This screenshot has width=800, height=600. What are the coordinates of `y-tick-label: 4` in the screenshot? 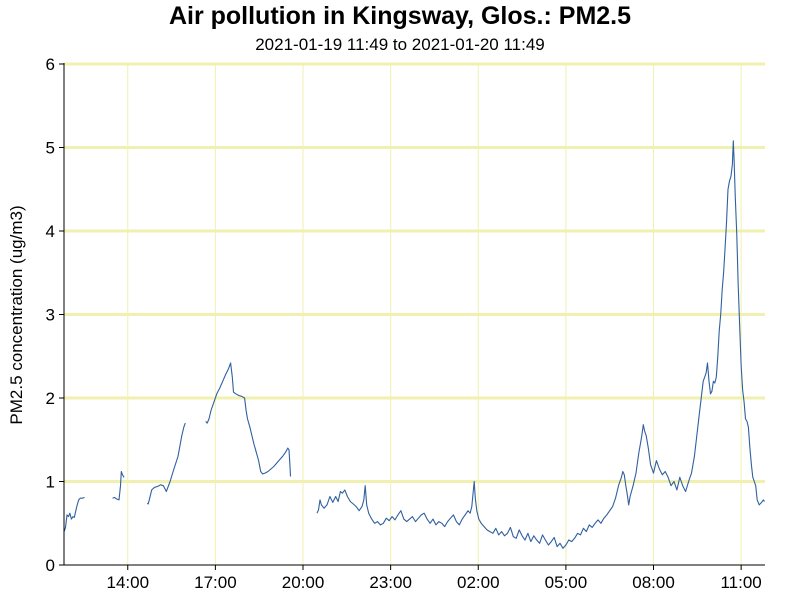 It's located at (50, 231).